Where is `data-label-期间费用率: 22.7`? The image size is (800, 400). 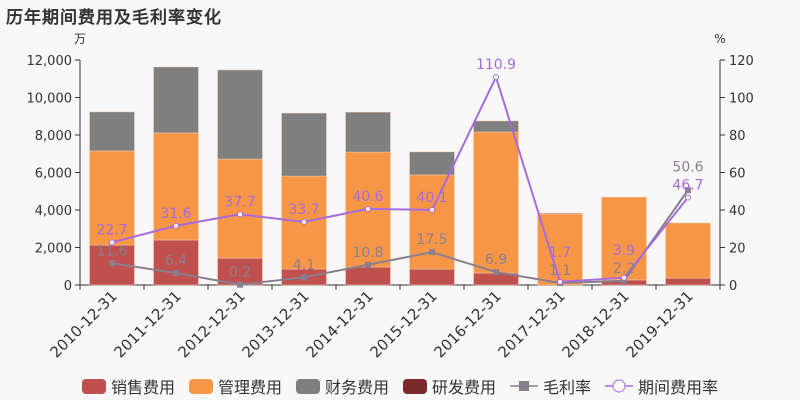 data-label-期间费用率: 22.7 is located at coordinates (111, 230).